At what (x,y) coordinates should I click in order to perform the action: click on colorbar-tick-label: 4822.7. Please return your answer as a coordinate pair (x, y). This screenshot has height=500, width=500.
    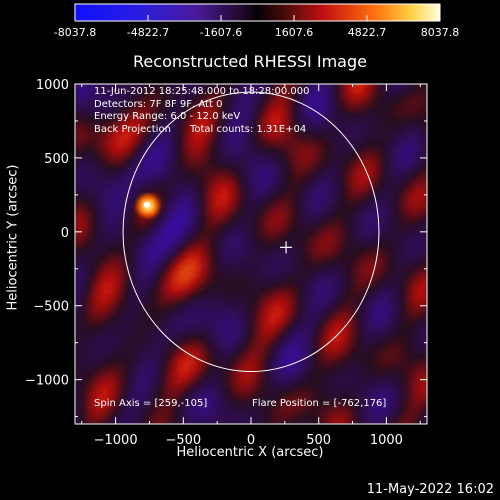
    Looking at the image, I should click on (367, 32).